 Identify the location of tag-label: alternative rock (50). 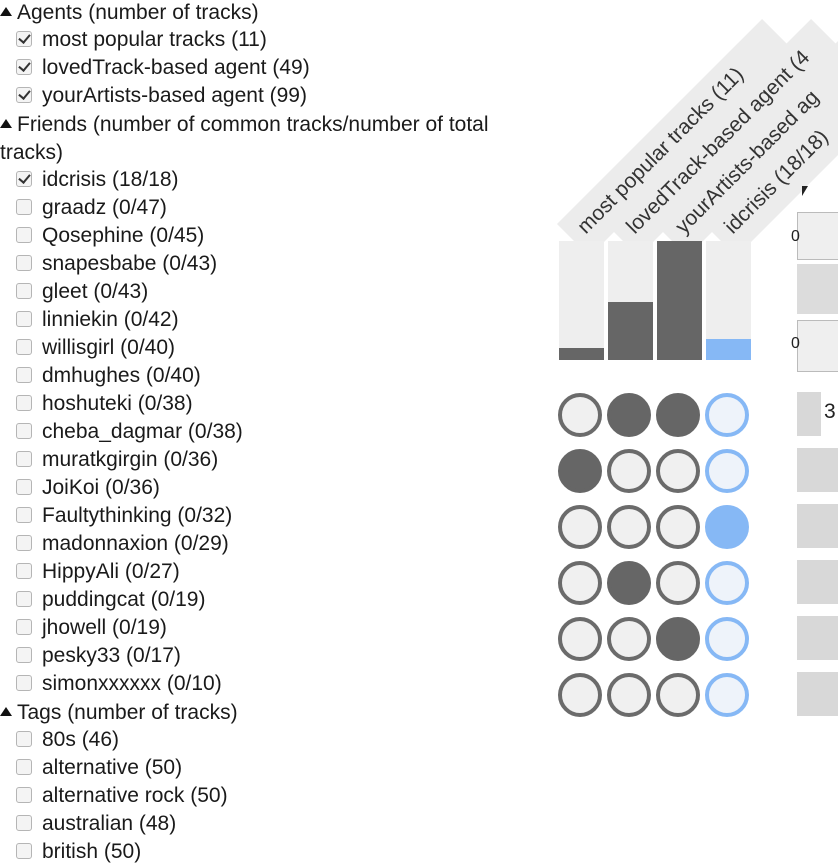
(135, 795).